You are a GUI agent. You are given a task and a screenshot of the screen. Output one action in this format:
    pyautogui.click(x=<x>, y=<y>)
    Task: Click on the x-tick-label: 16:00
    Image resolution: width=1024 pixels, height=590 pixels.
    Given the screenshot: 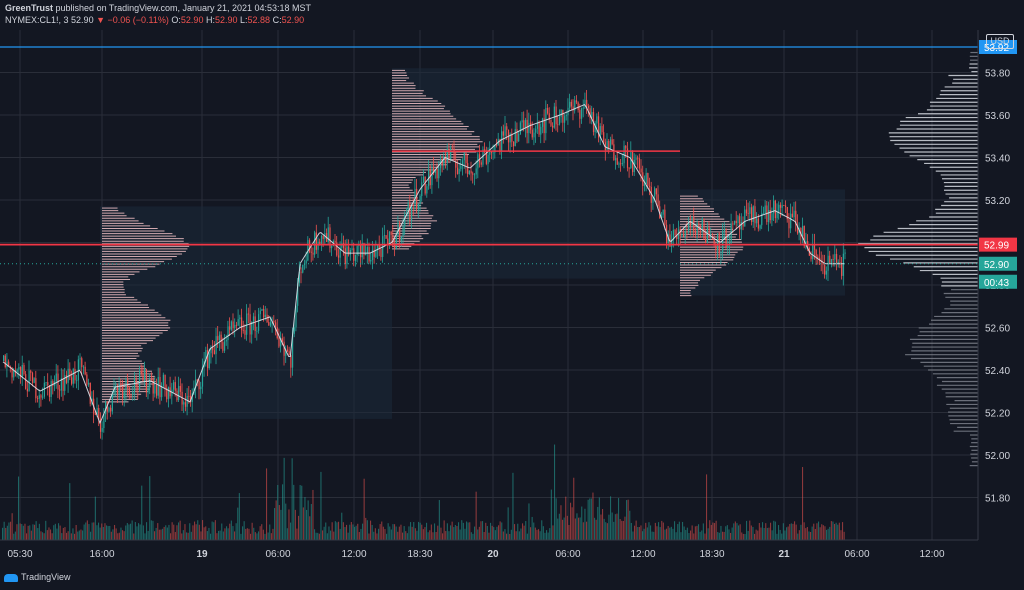 What is the action you would take?
    pyautogui.click(x=101, y=554)
    